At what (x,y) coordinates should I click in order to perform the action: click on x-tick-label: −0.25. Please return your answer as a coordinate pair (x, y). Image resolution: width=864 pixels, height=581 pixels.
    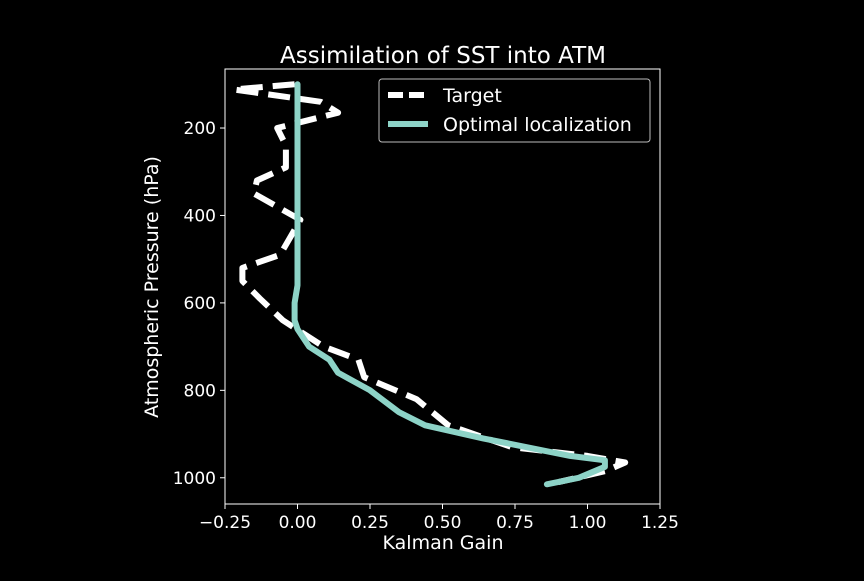
    Looking at the image, I should click on (225, 523).